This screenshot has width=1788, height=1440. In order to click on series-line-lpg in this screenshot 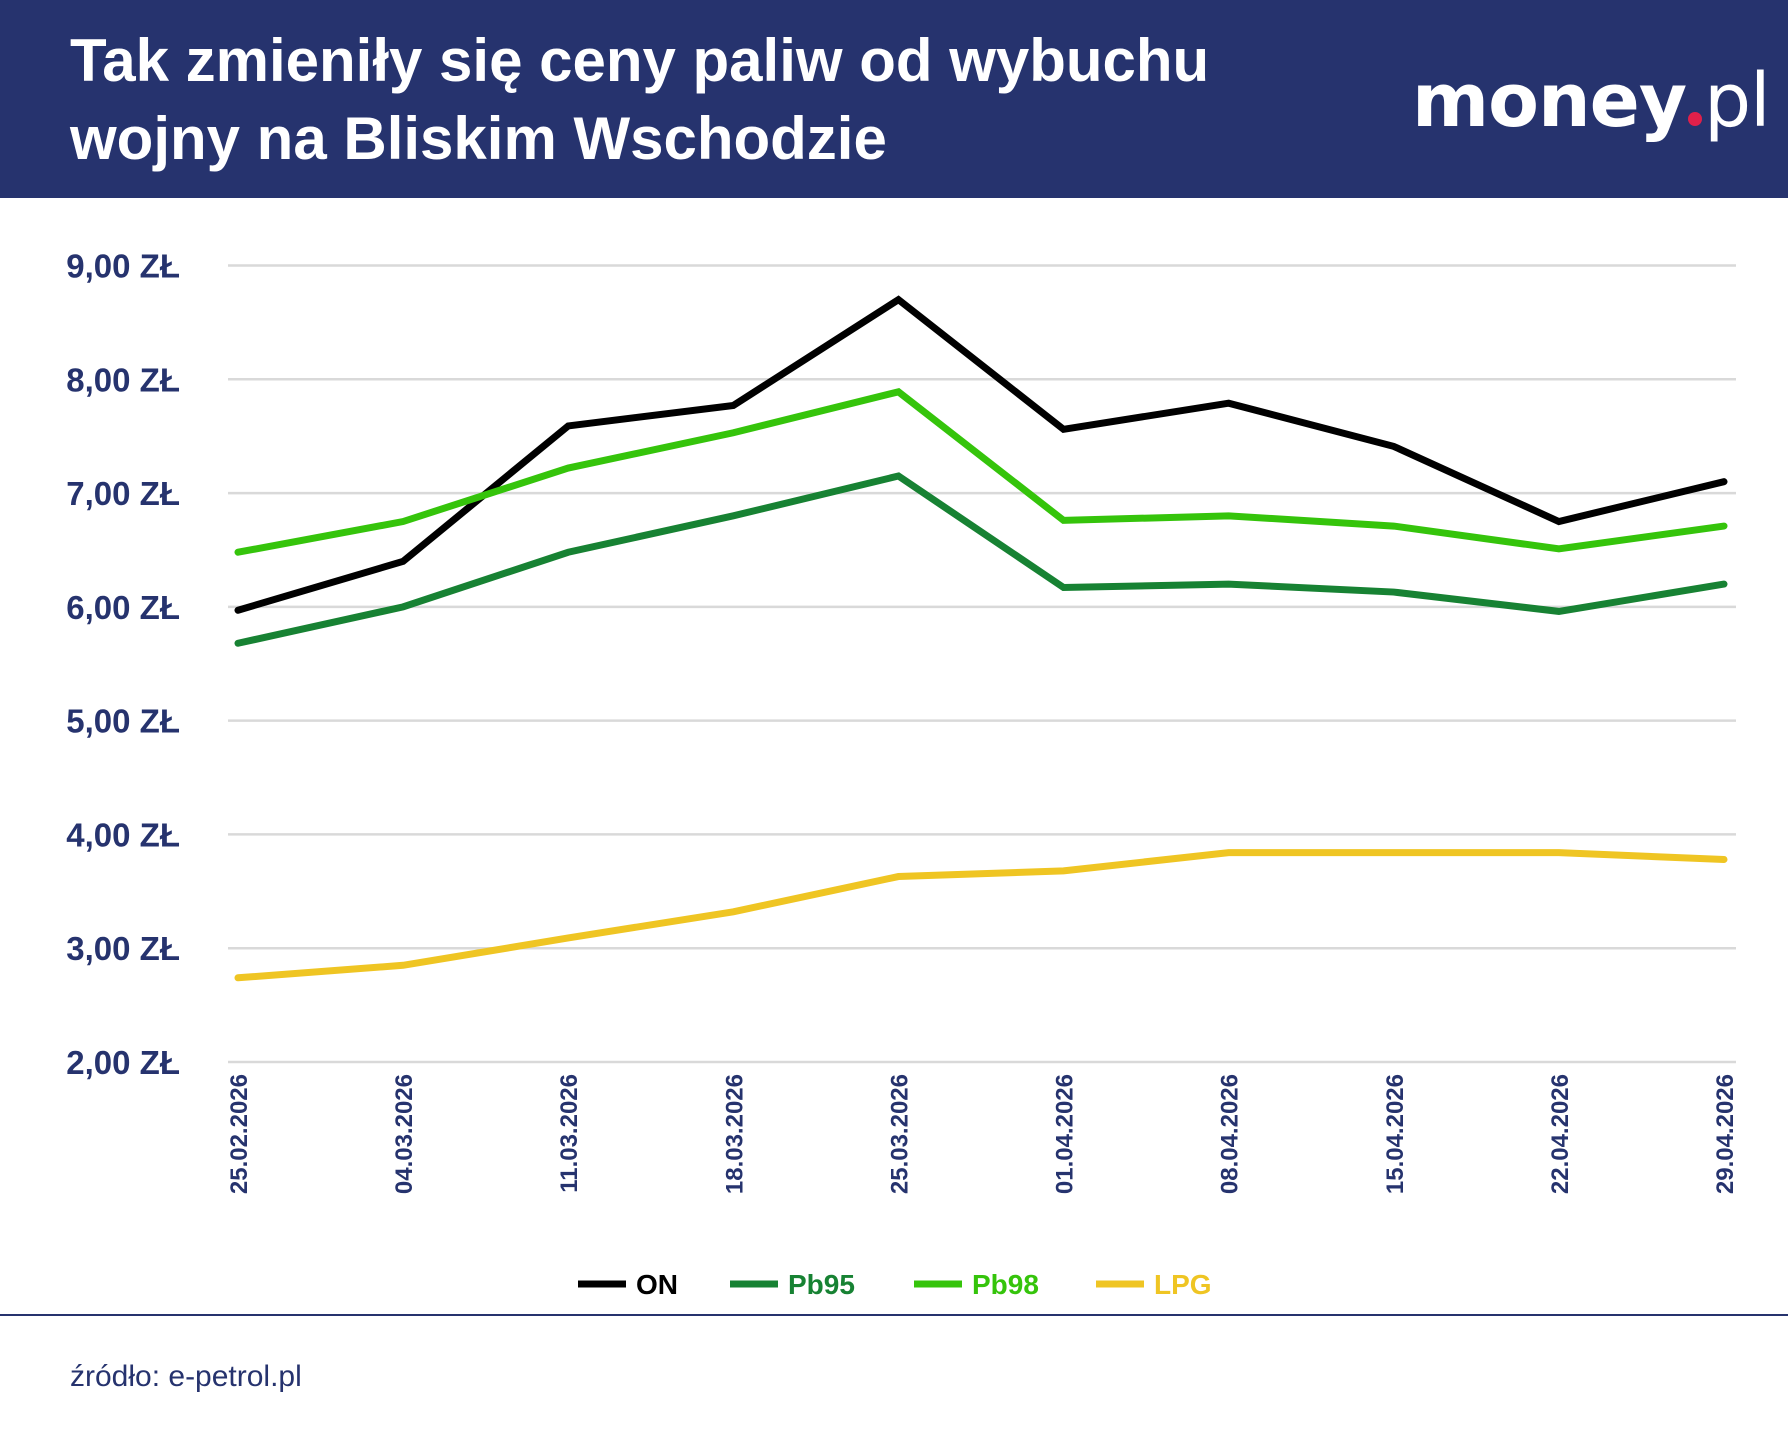, I will do `click(981, 915)`.